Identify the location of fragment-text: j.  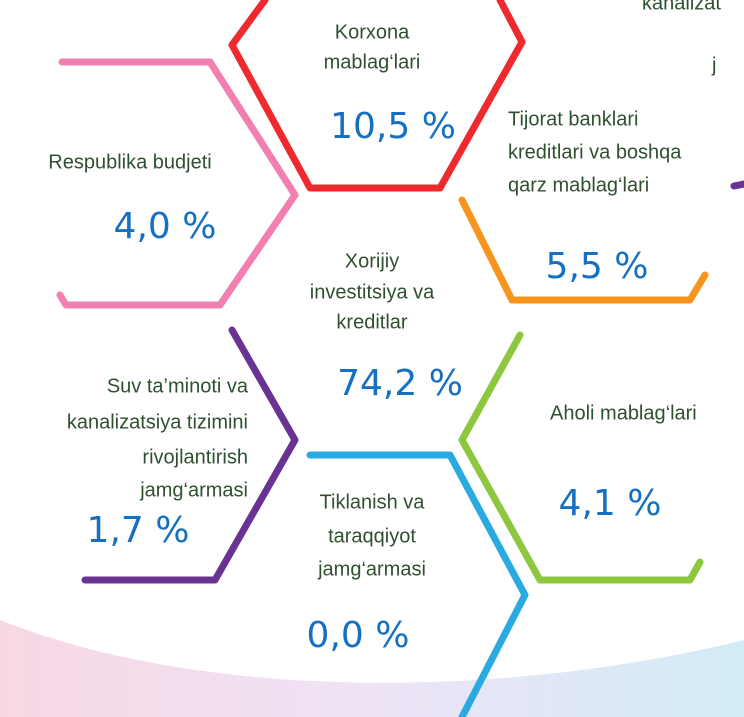
(713, 65).